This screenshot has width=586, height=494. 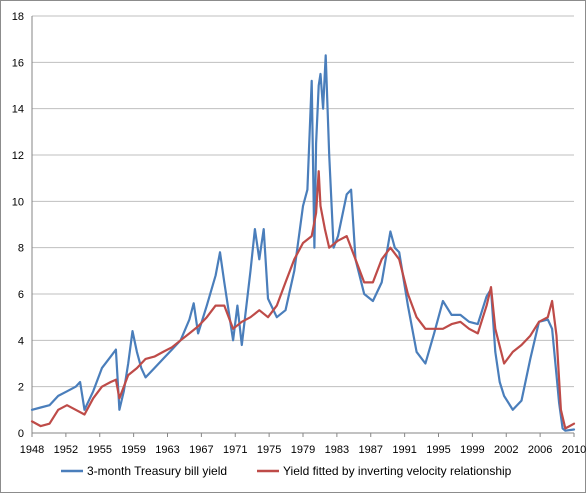 What do you see at coordinates (21, 388) in the screenshot?
I see `y-tick-label-2: 2` at bounding box center [21, 388].